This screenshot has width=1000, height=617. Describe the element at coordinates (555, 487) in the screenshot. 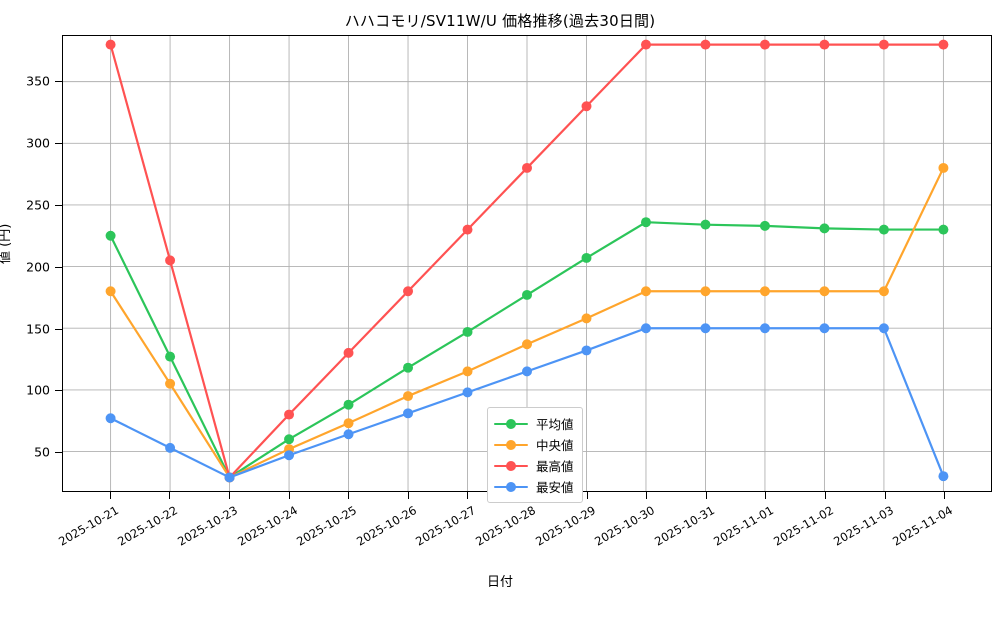

I see `legend-label: 最安値` at that location.